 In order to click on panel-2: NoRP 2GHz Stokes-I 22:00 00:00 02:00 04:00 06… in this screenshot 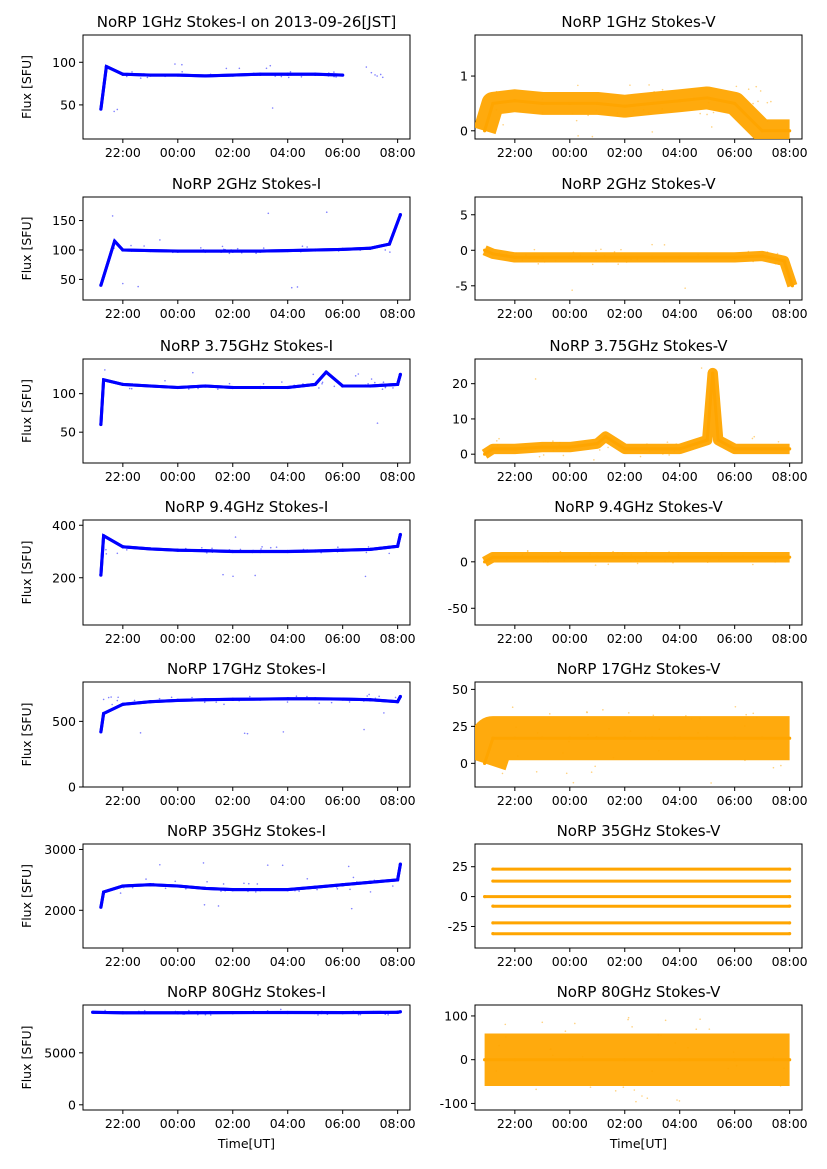, I will do `click(217, 248)`.